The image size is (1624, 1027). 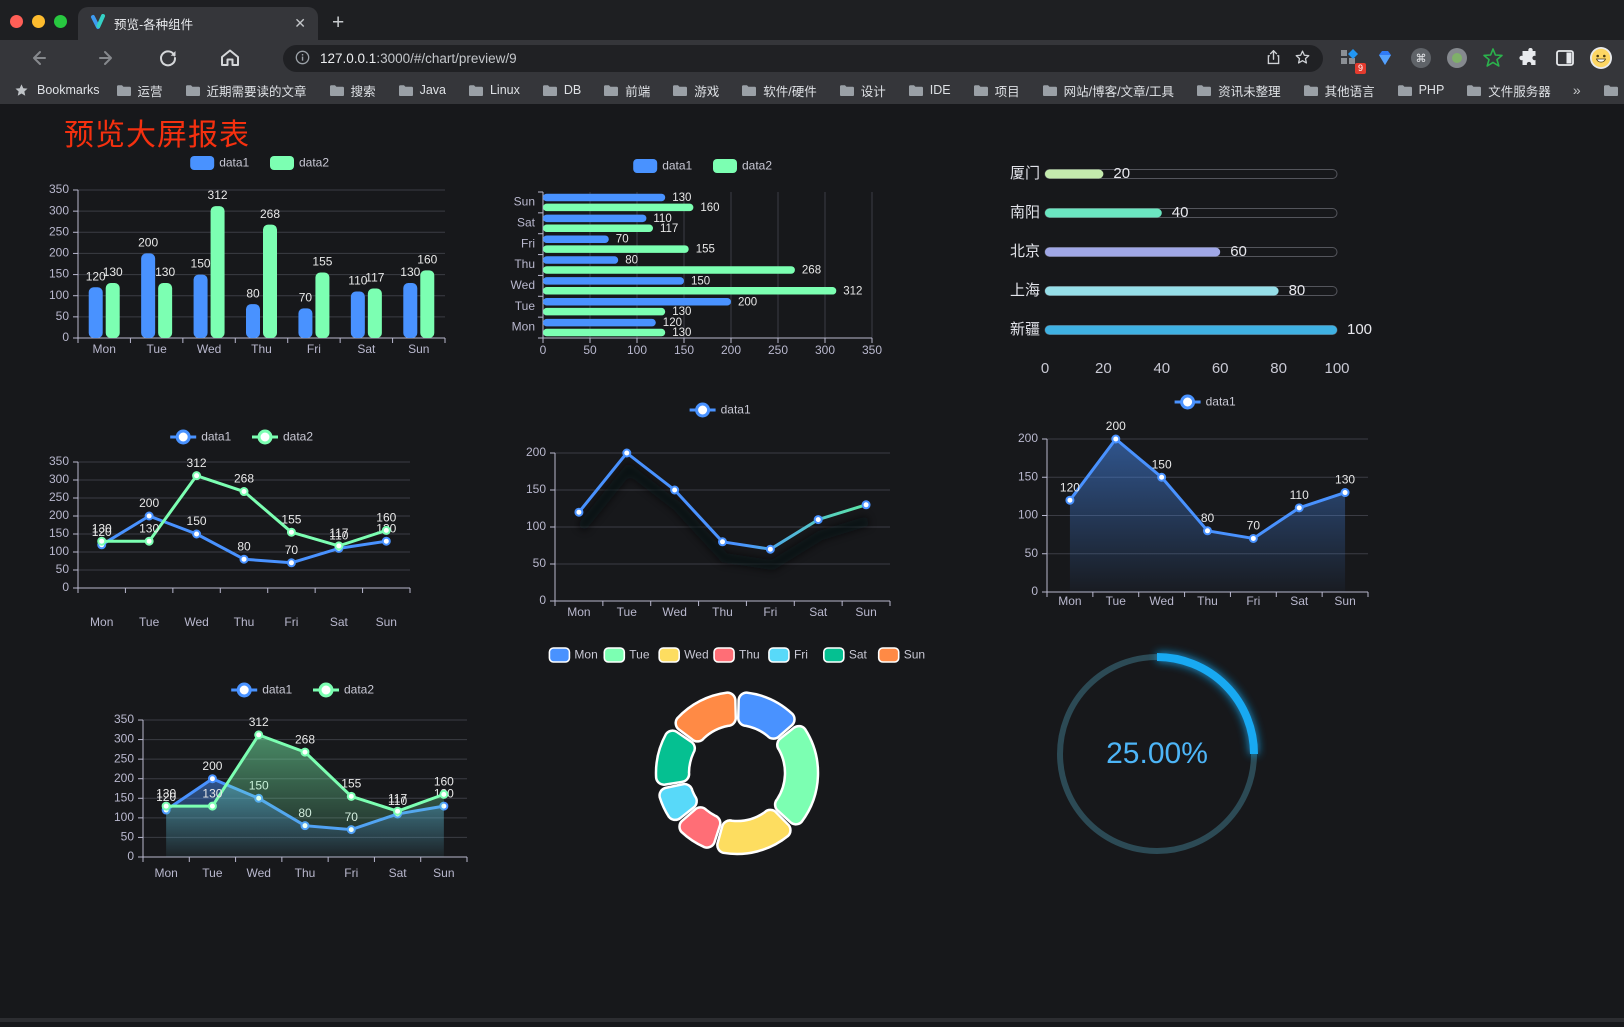 What do you see at coordinates (1351, 59) in the screenshot?
I see `extension-grid-icon: 9` at bounding box center [1351, 59].